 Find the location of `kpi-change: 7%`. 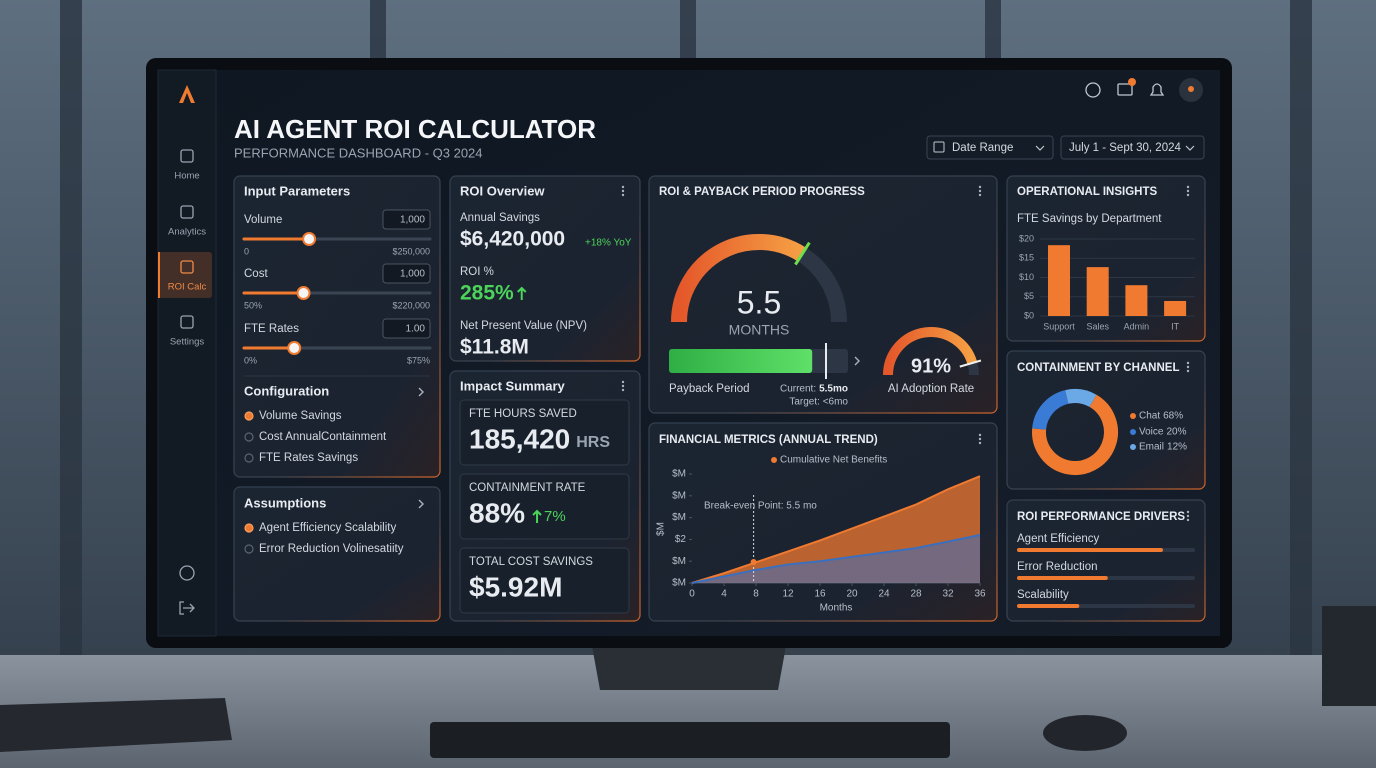

kpi-change: 7% is located at coordinates (555, 516).